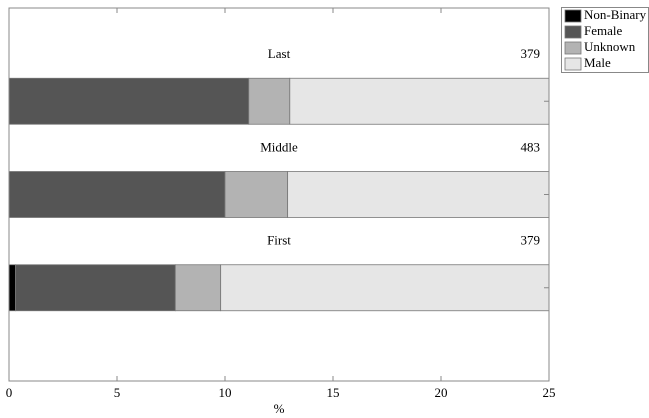 The width and height of the screenshot is (649, 418). Describe the element at coordinates (333, 392) in the screenshot. I see `x-tick-label: 15` at that location.